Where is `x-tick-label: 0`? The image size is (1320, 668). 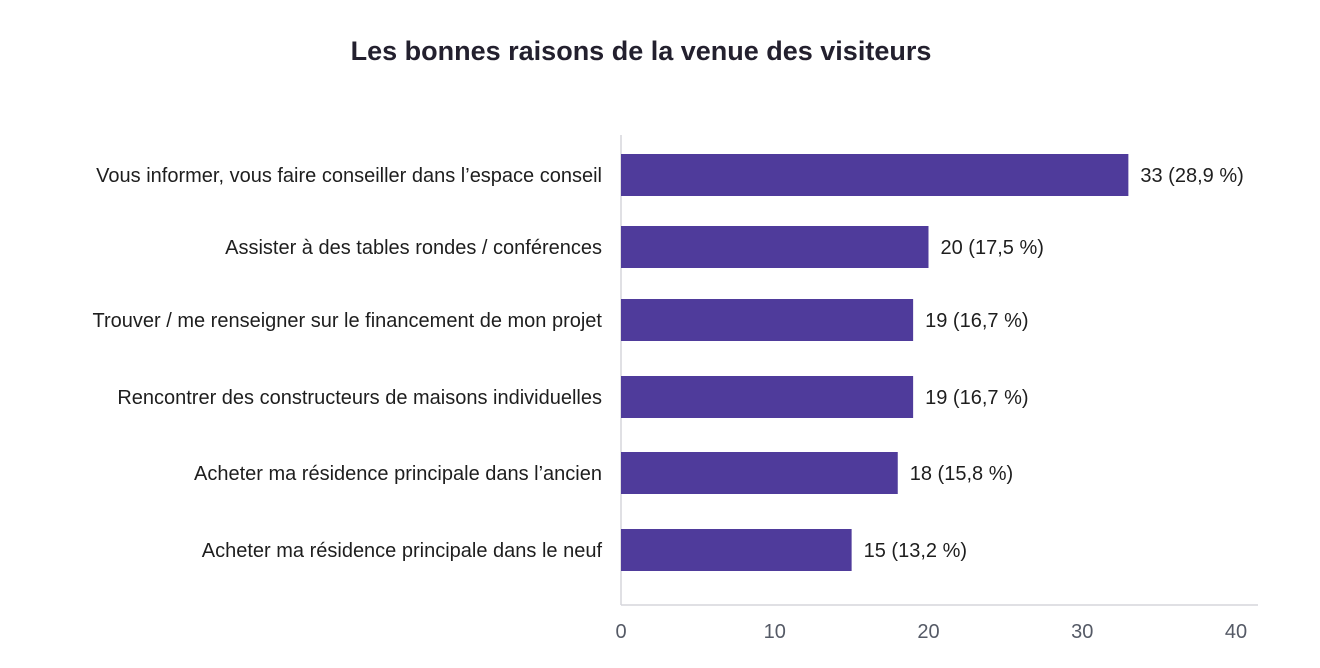 x-tick-label: 0 is located at coordinates (620, 632).